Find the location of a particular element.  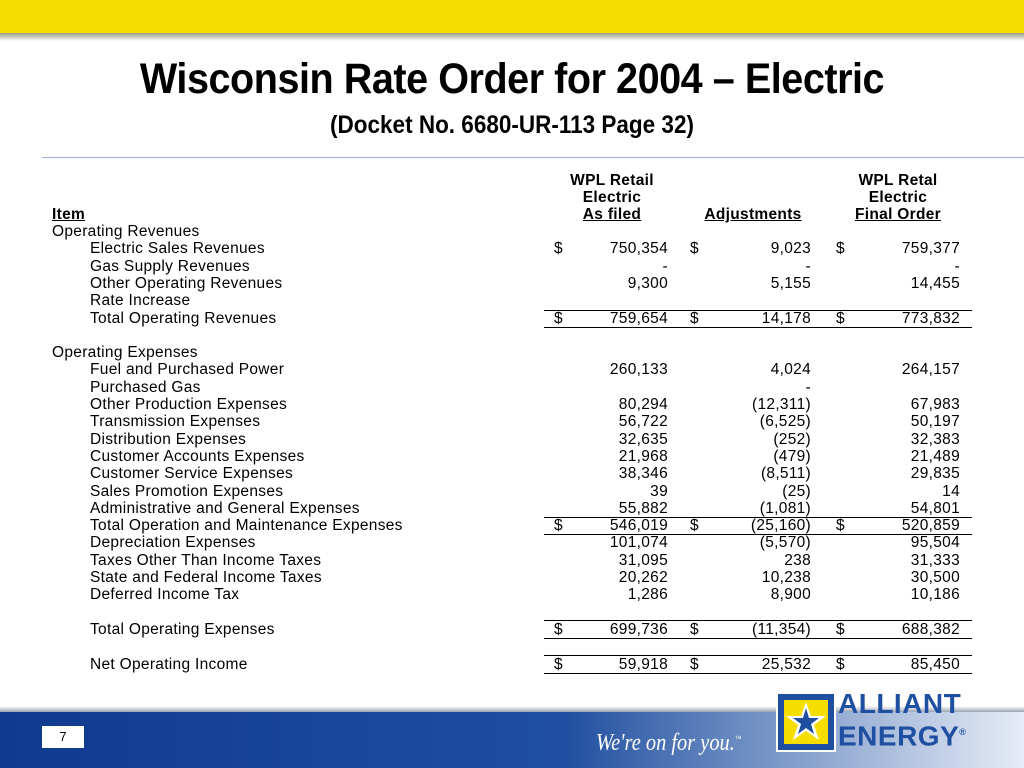

cell-value: 85,450 is located at coordinates (935, 664).